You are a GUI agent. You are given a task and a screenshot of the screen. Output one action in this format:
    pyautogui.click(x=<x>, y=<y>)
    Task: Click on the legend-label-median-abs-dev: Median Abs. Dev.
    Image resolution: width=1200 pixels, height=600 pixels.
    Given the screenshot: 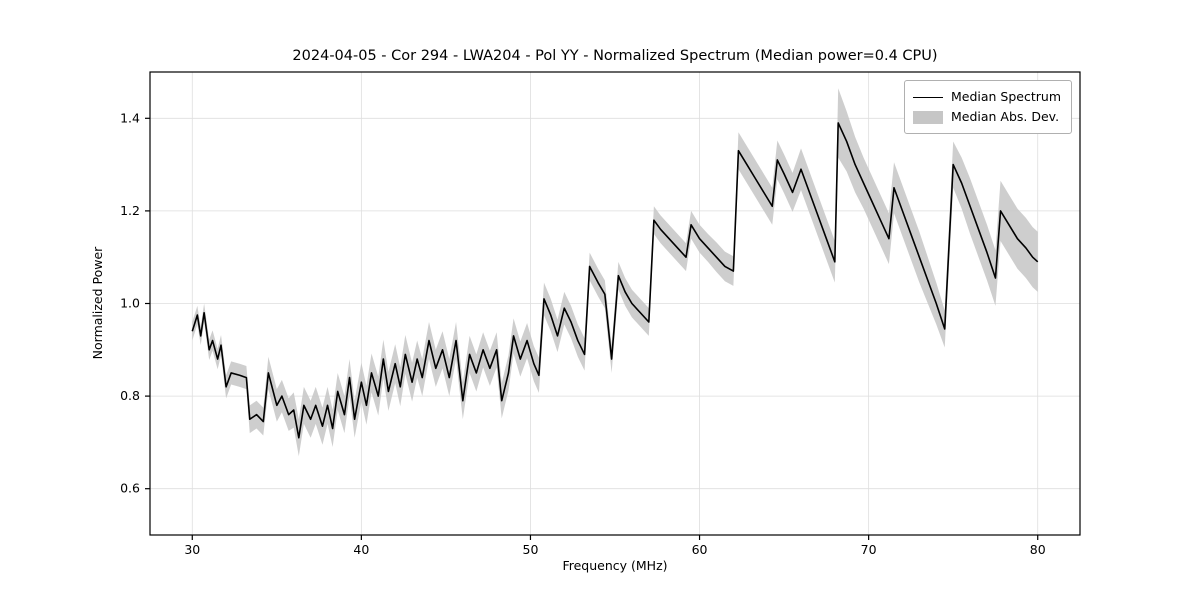 What is the action you would take?
    pyautogui.click(x=1005, y=116)
    